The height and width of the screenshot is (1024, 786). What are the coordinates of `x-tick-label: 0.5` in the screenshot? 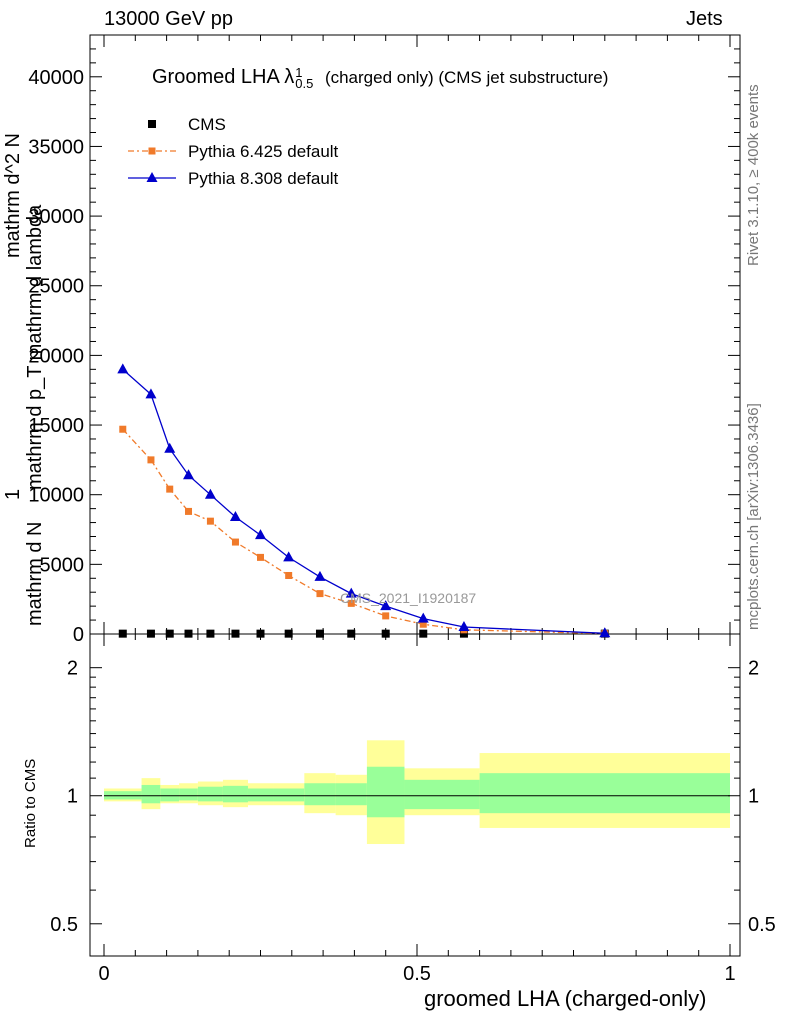 It's located at (417, 974).